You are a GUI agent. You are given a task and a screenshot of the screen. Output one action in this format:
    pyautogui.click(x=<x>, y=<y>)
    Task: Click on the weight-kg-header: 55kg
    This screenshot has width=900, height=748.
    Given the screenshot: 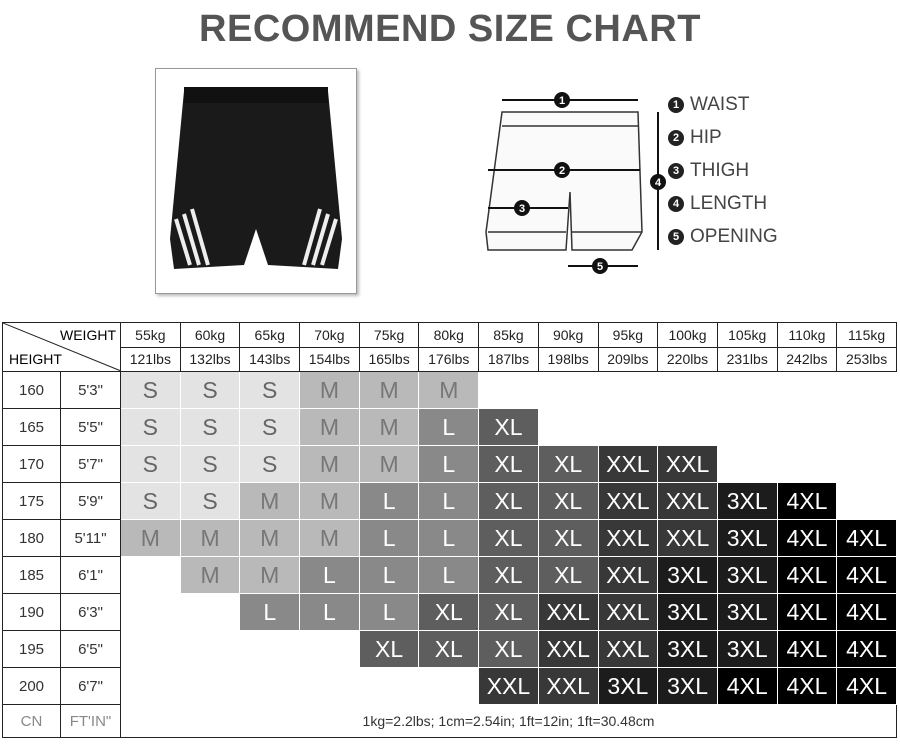 What is the action you would take?
    pyautogui.click(x=150, y=335)
    